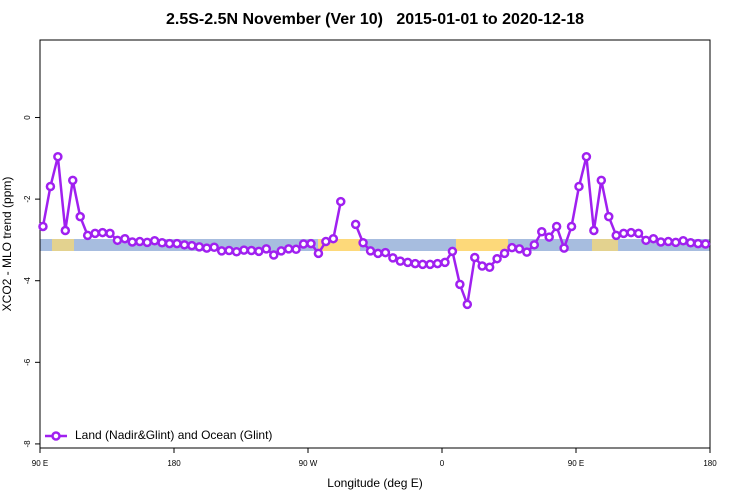  I want to click on x-axis-label: Longitude (deg E), so click(374, 483).